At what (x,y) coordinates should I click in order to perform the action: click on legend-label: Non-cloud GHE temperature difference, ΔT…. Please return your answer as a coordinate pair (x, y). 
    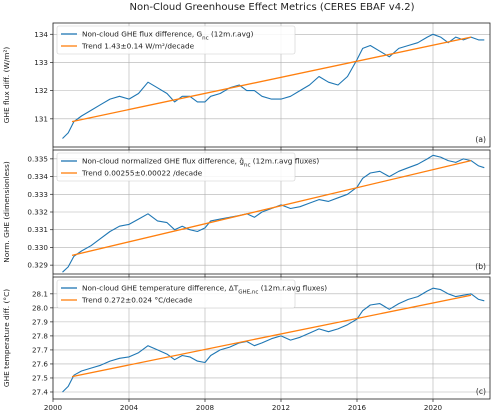
    Looking at the image, I should click on (204, 290).